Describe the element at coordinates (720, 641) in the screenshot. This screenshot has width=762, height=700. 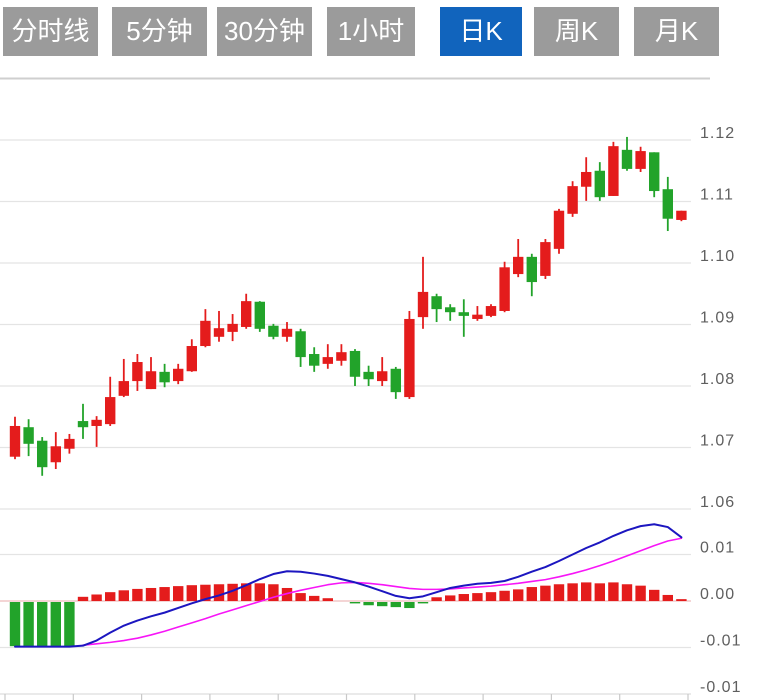
I see `macd-axis-label: -0.01` at that location.